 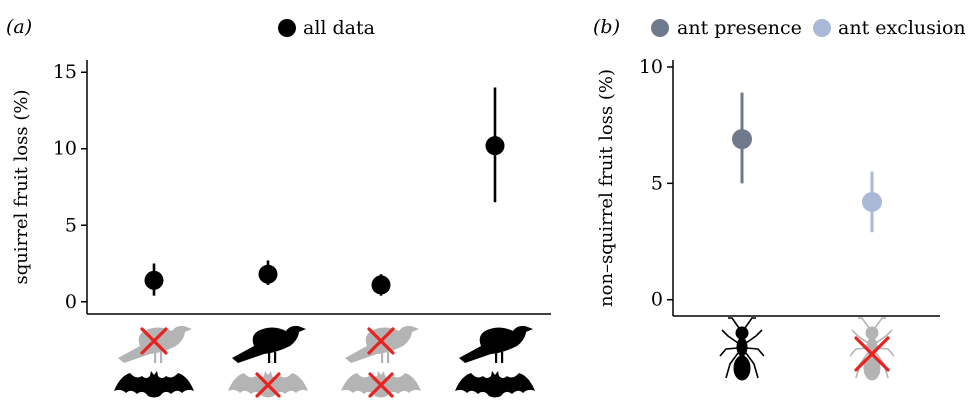 I want to click on legend-marker-ant-presence, so click(x=660, y=28).